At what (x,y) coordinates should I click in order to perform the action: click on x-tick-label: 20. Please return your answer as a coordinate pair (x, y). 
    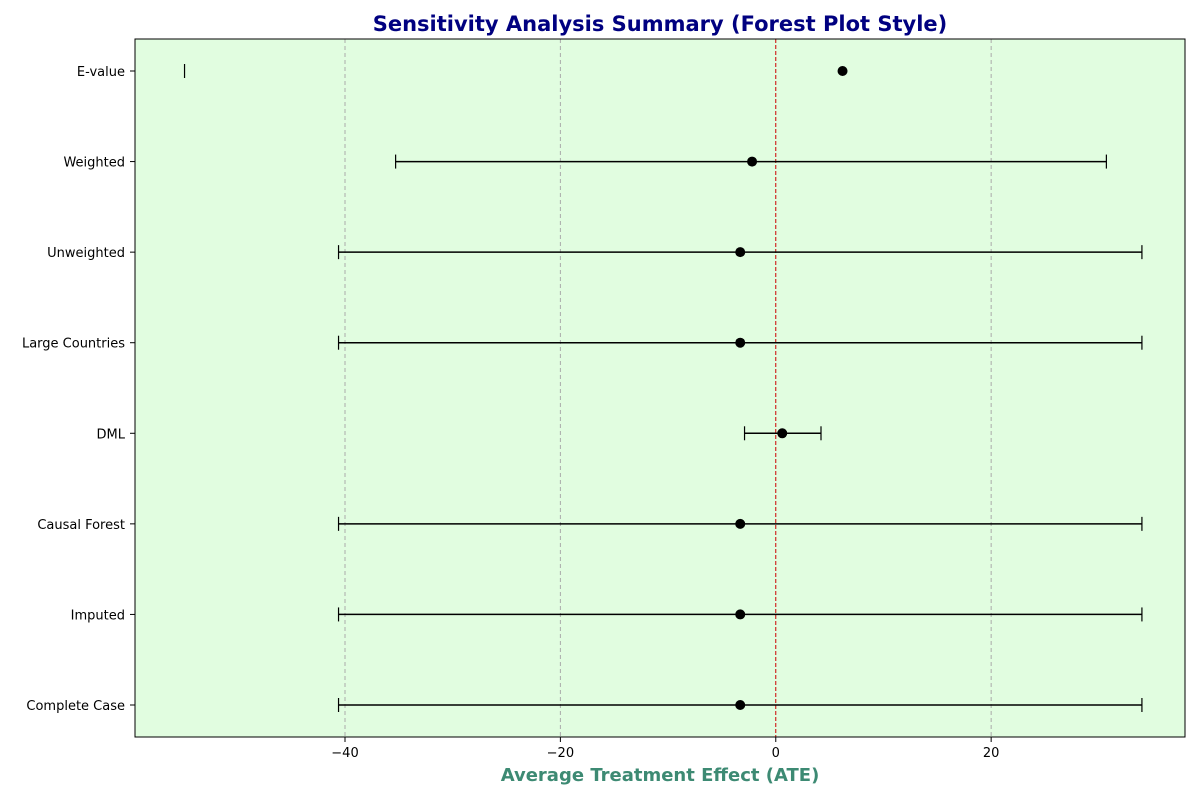
    Looking at the image, I should click on (991, 753).